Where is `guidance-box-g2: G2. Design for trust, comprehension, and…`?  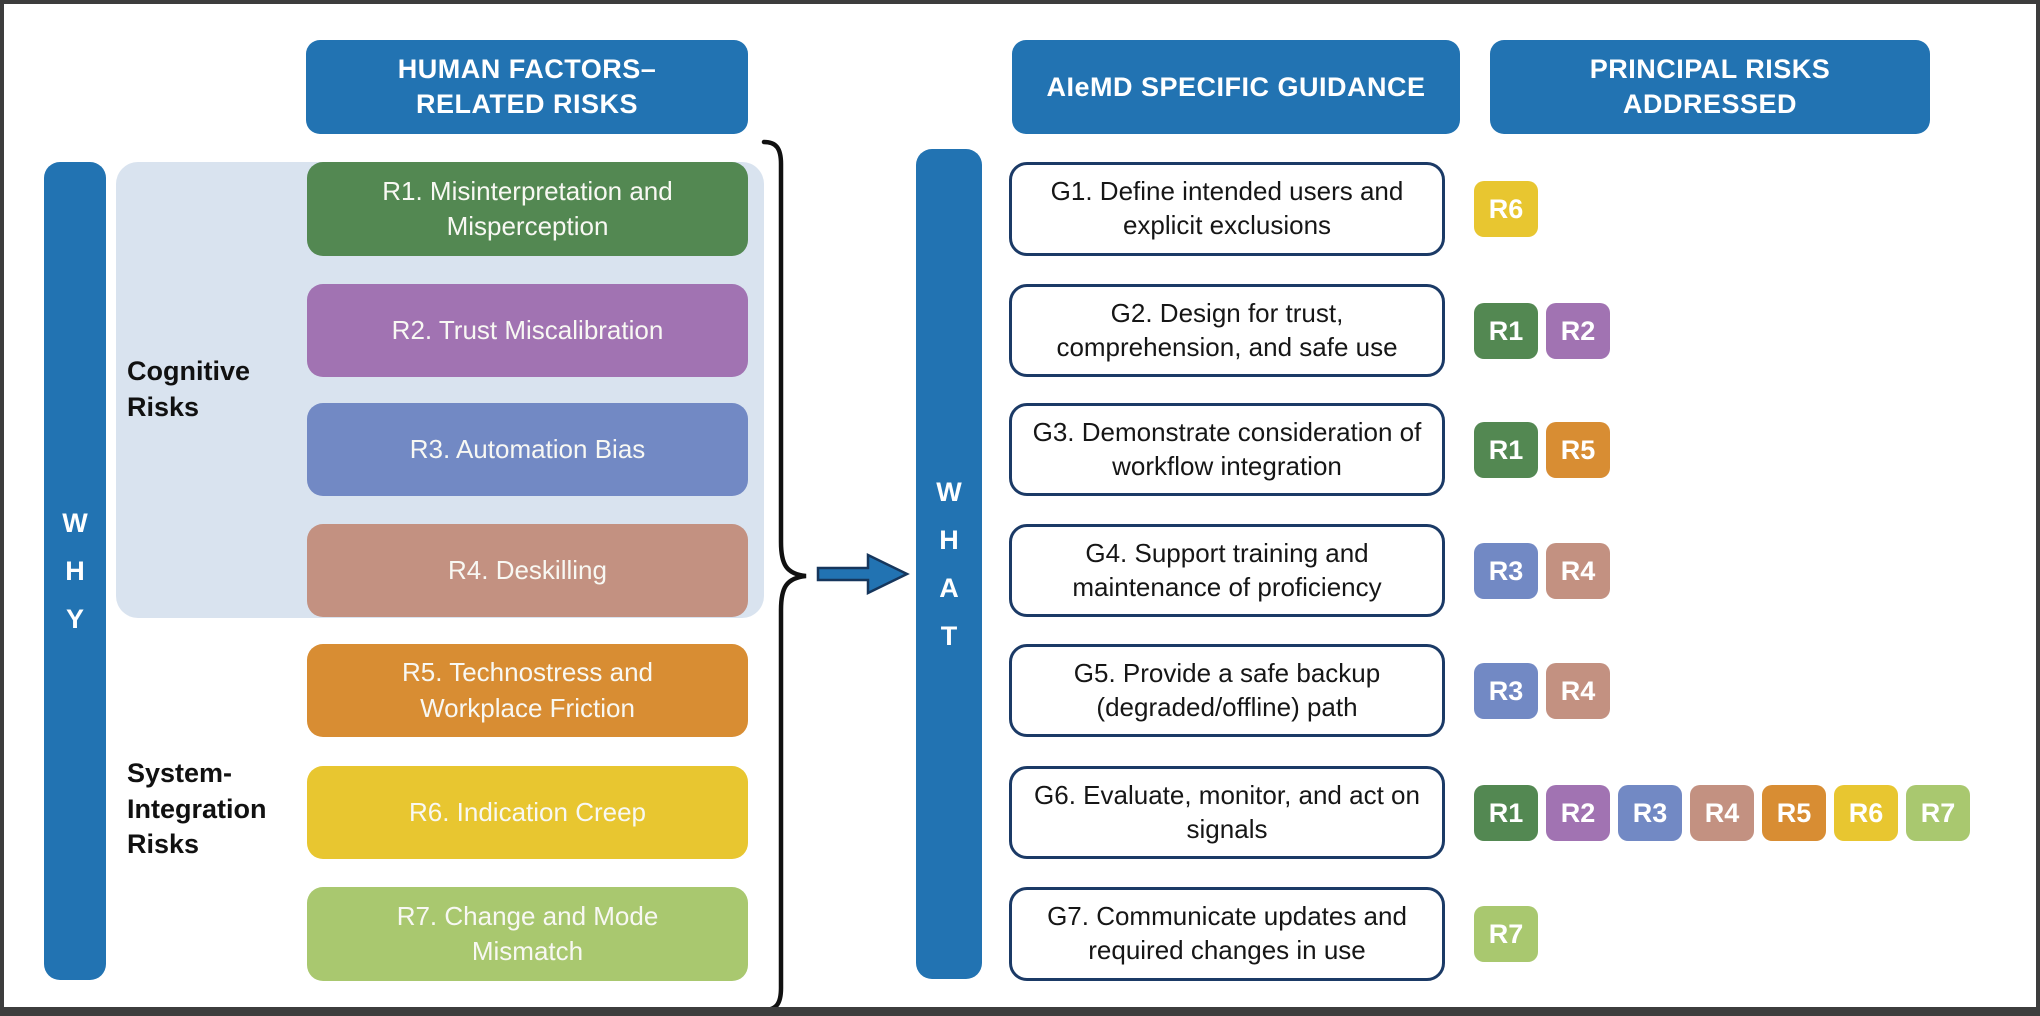
guidance-box-g2: G2. Design for trust, comprehension, and… is located at coordinates (1227, 330).